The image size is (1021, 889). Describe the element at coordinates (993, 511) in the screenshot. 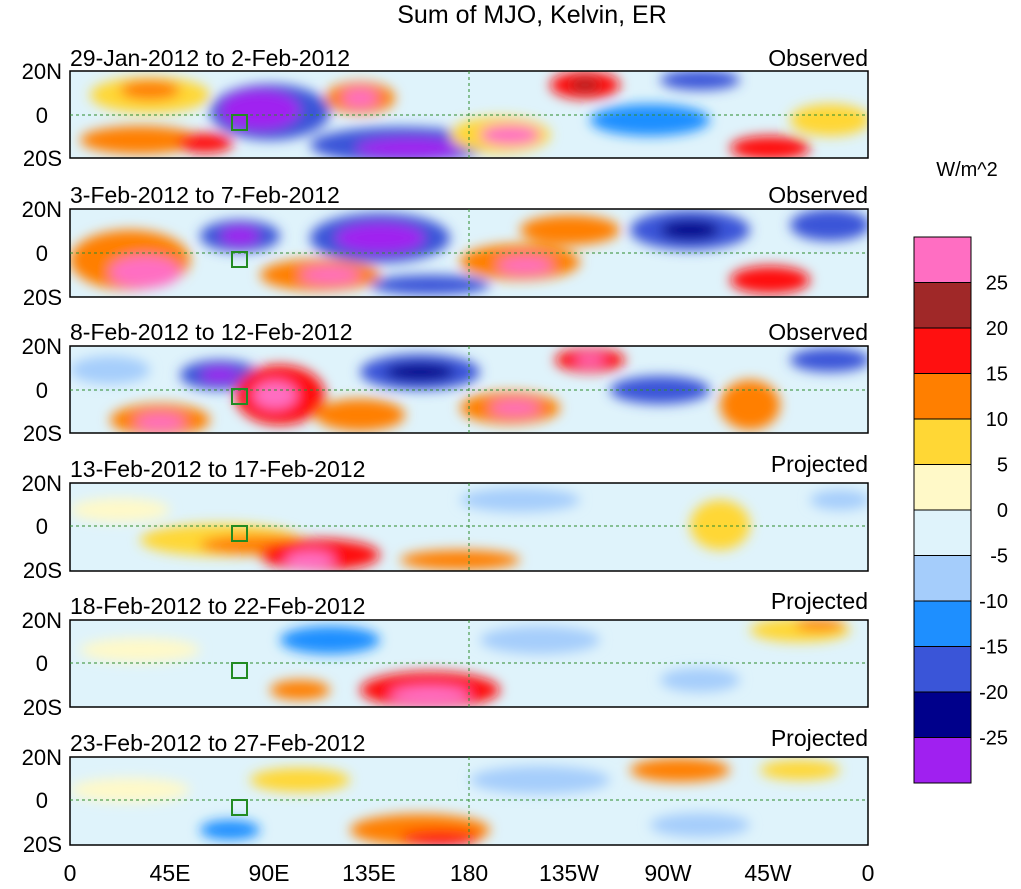

I see `colorbar-labels: 25 20 15 10 5 0 -5 -10 -15 -20 -25` at that location.